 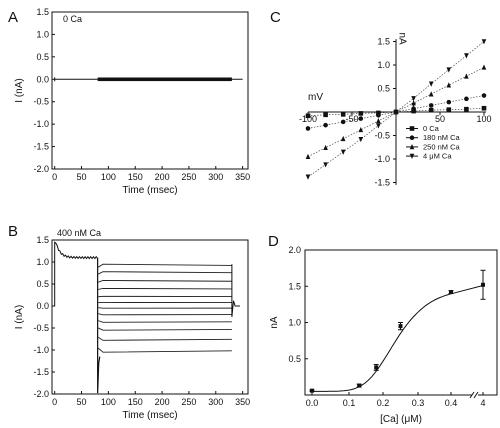 What do you see at coordinates (451, 403) in the screenshot?
I see `x-tick-label: 0.4` at bounding box center [451, 403].